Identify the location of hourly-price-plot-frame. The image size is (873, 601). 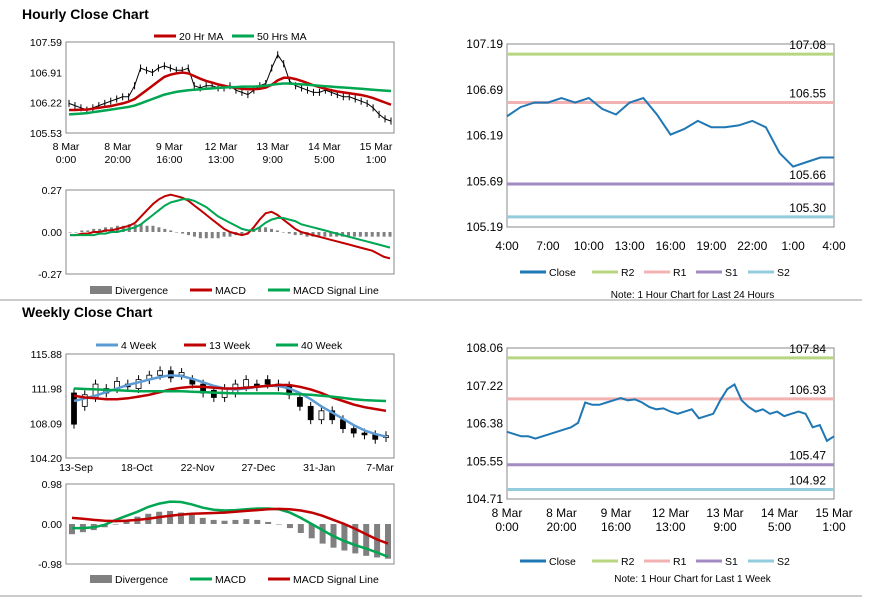
(230, 87).